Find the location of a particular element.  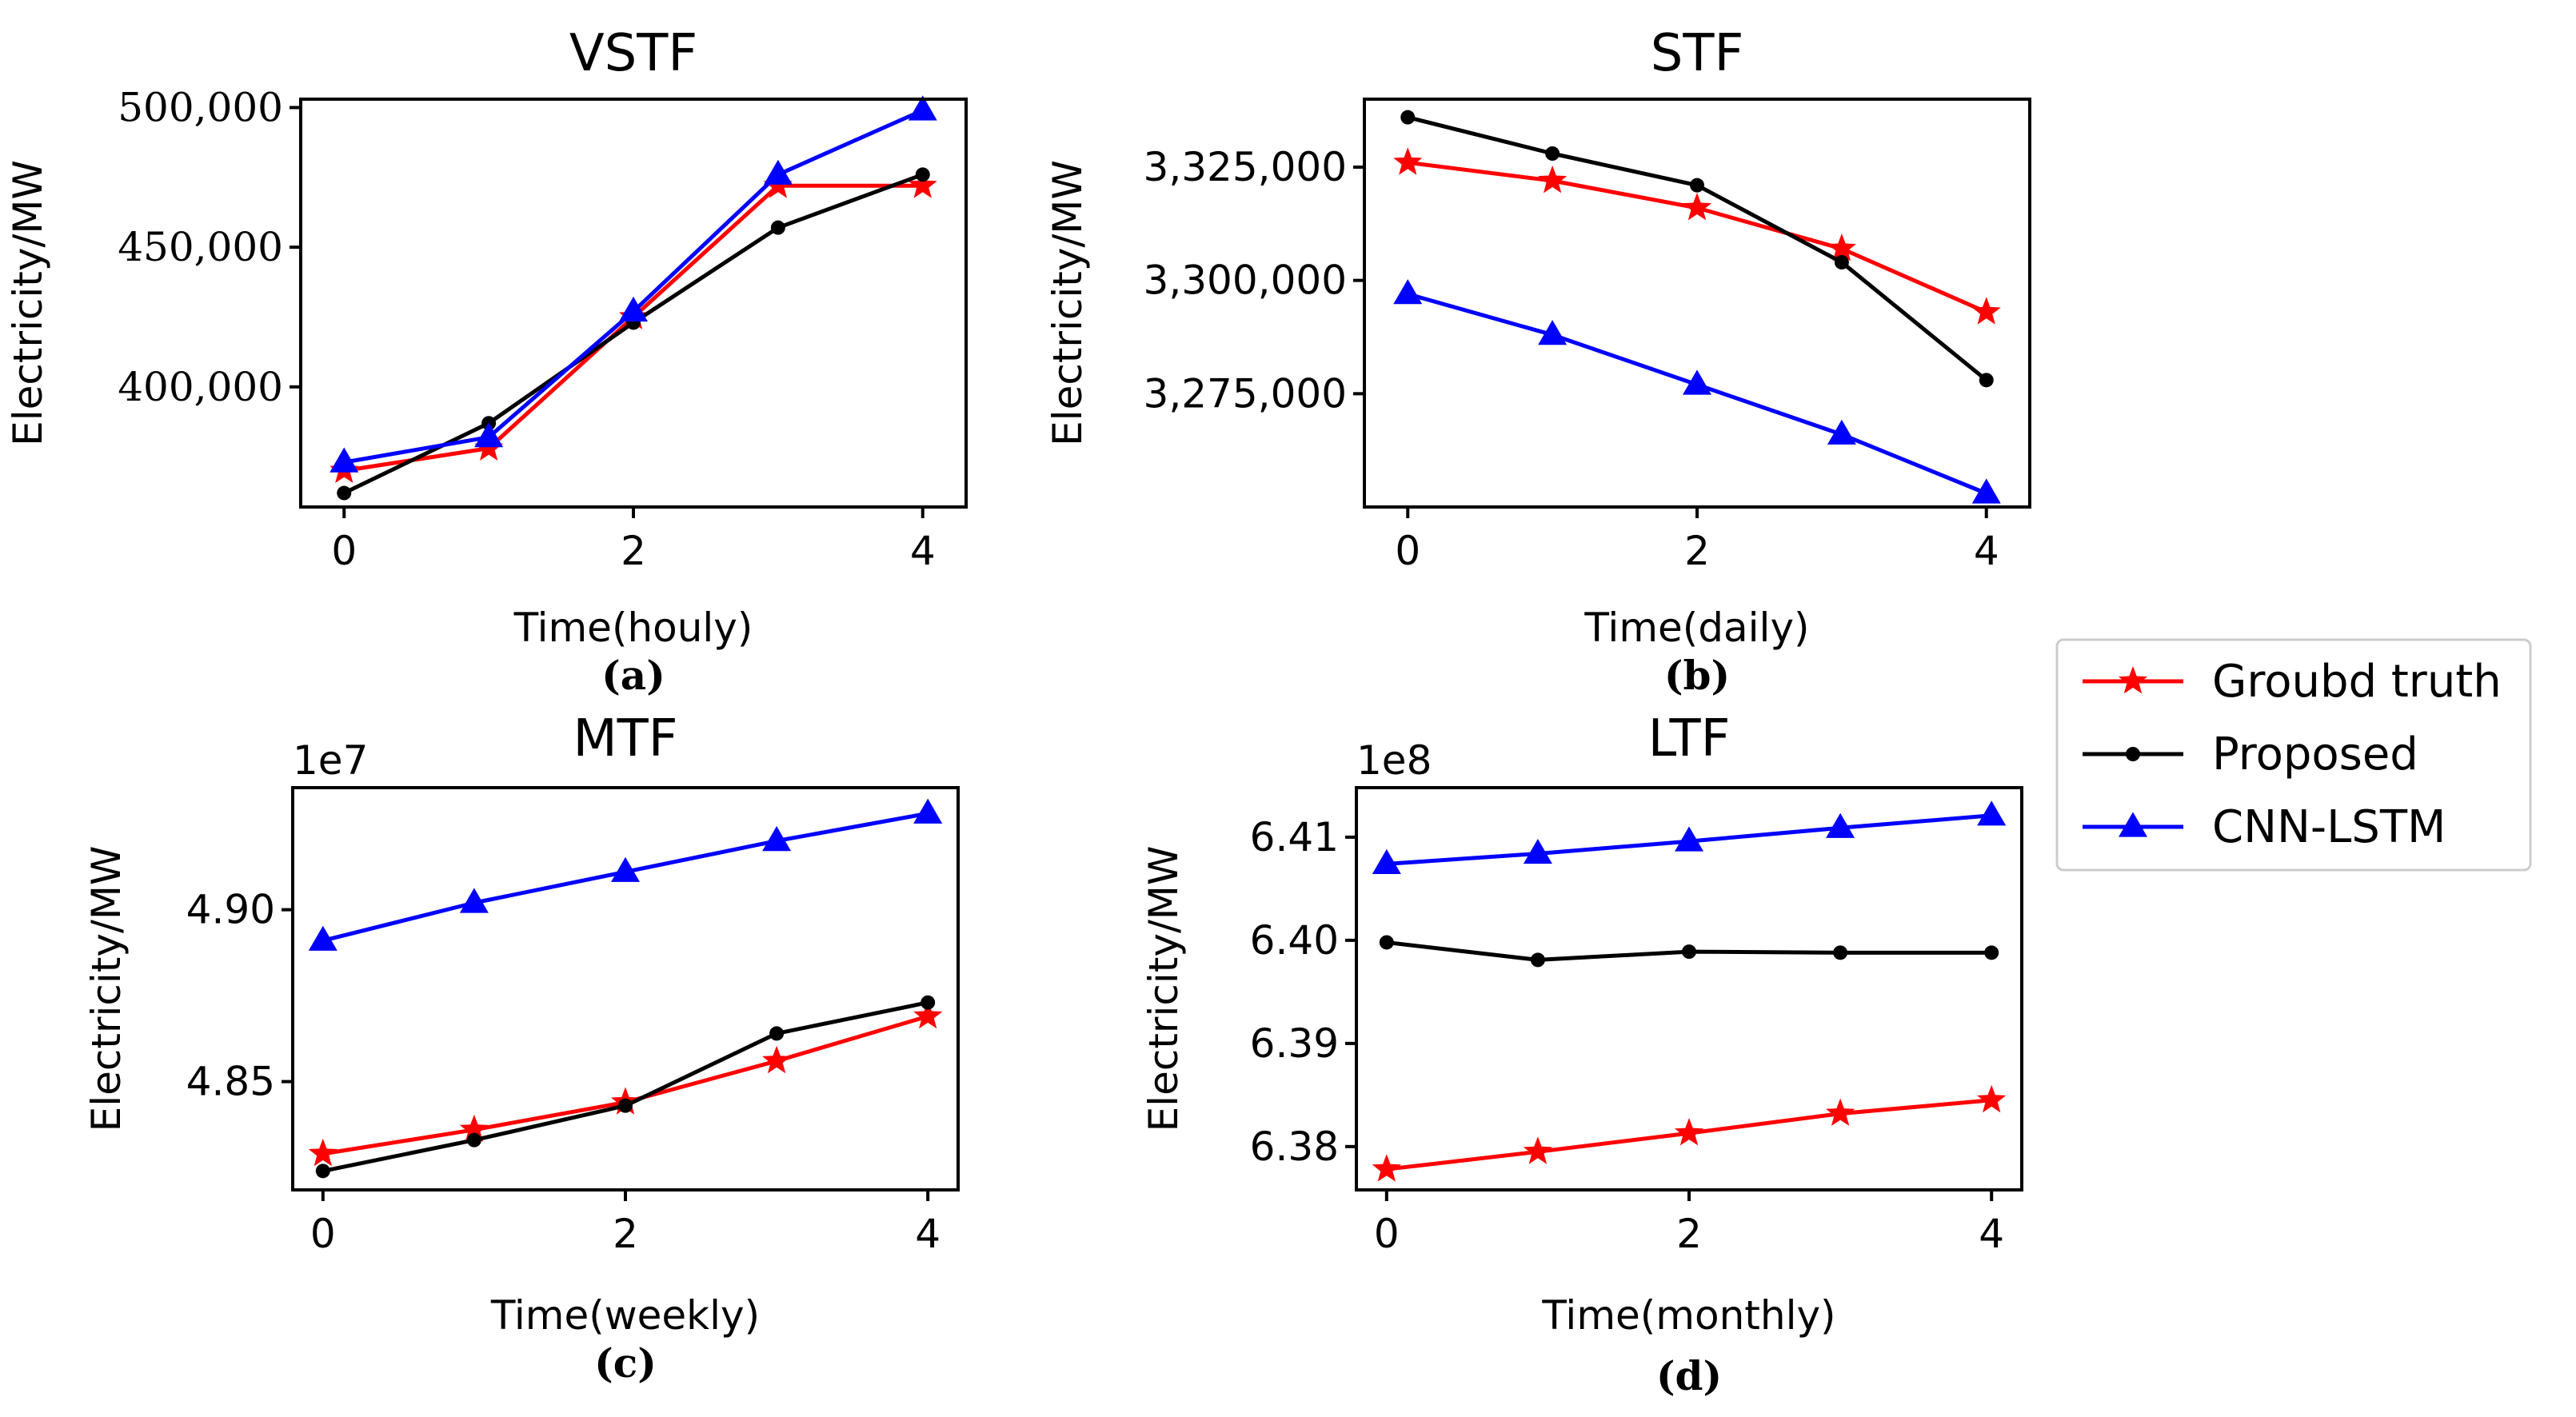

panel-caption: (a) is located at coordinates (633, 675).